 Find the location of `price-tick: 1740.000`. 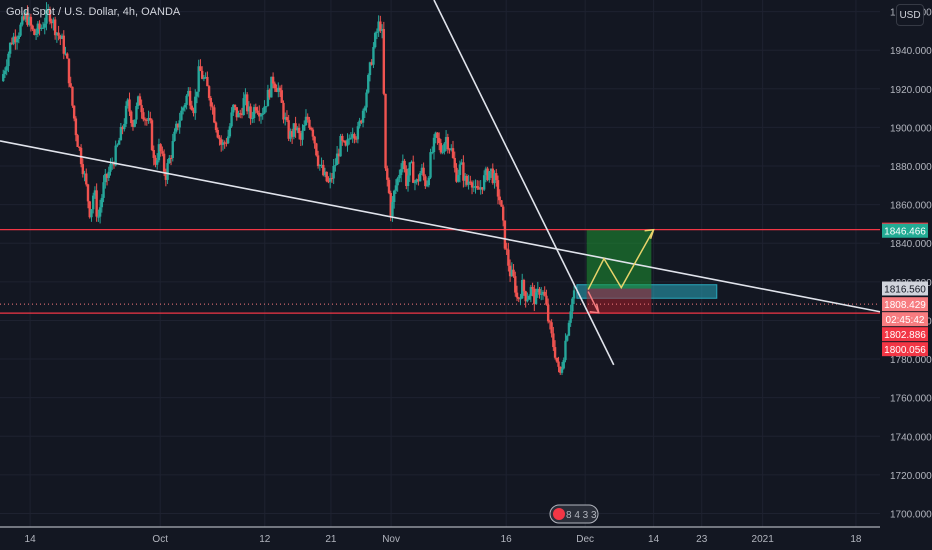

price-tick: 1740.000 is located at coordinates (911, 437).